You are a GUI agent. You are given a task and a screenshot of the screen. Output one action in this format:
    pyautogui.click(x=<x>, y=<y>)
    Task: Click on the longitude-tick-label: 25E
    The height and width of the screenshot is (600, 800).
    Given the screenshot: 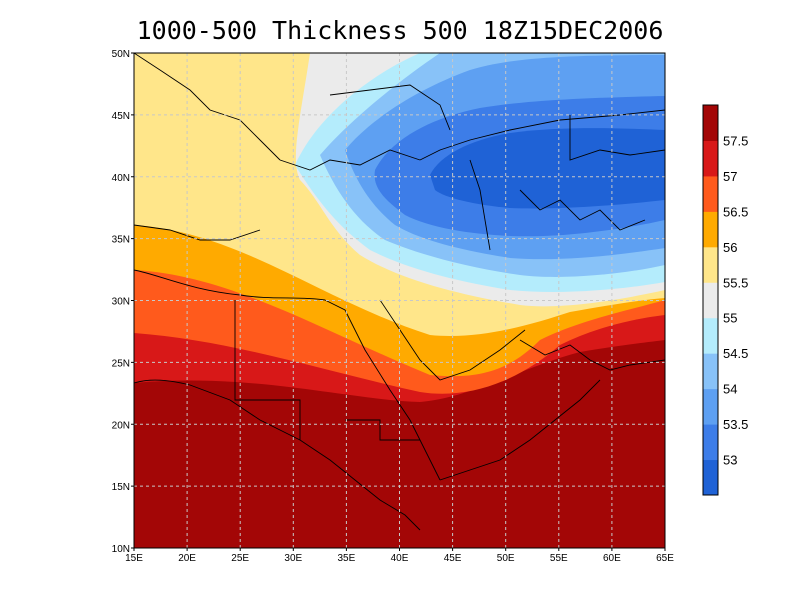 What is the action you would take?
    pyautogui.click(x=240, y=558)
    